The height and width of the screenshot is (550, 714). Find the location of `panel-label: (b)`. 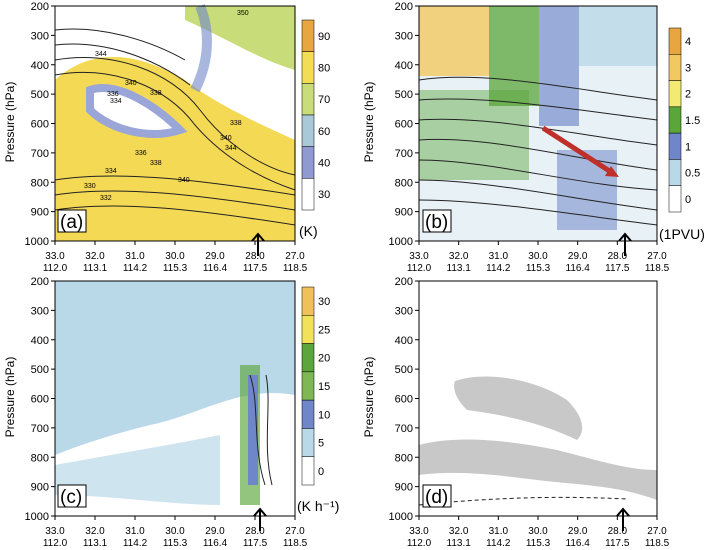

panel-label: (b) is located at coordinates (436, 222).